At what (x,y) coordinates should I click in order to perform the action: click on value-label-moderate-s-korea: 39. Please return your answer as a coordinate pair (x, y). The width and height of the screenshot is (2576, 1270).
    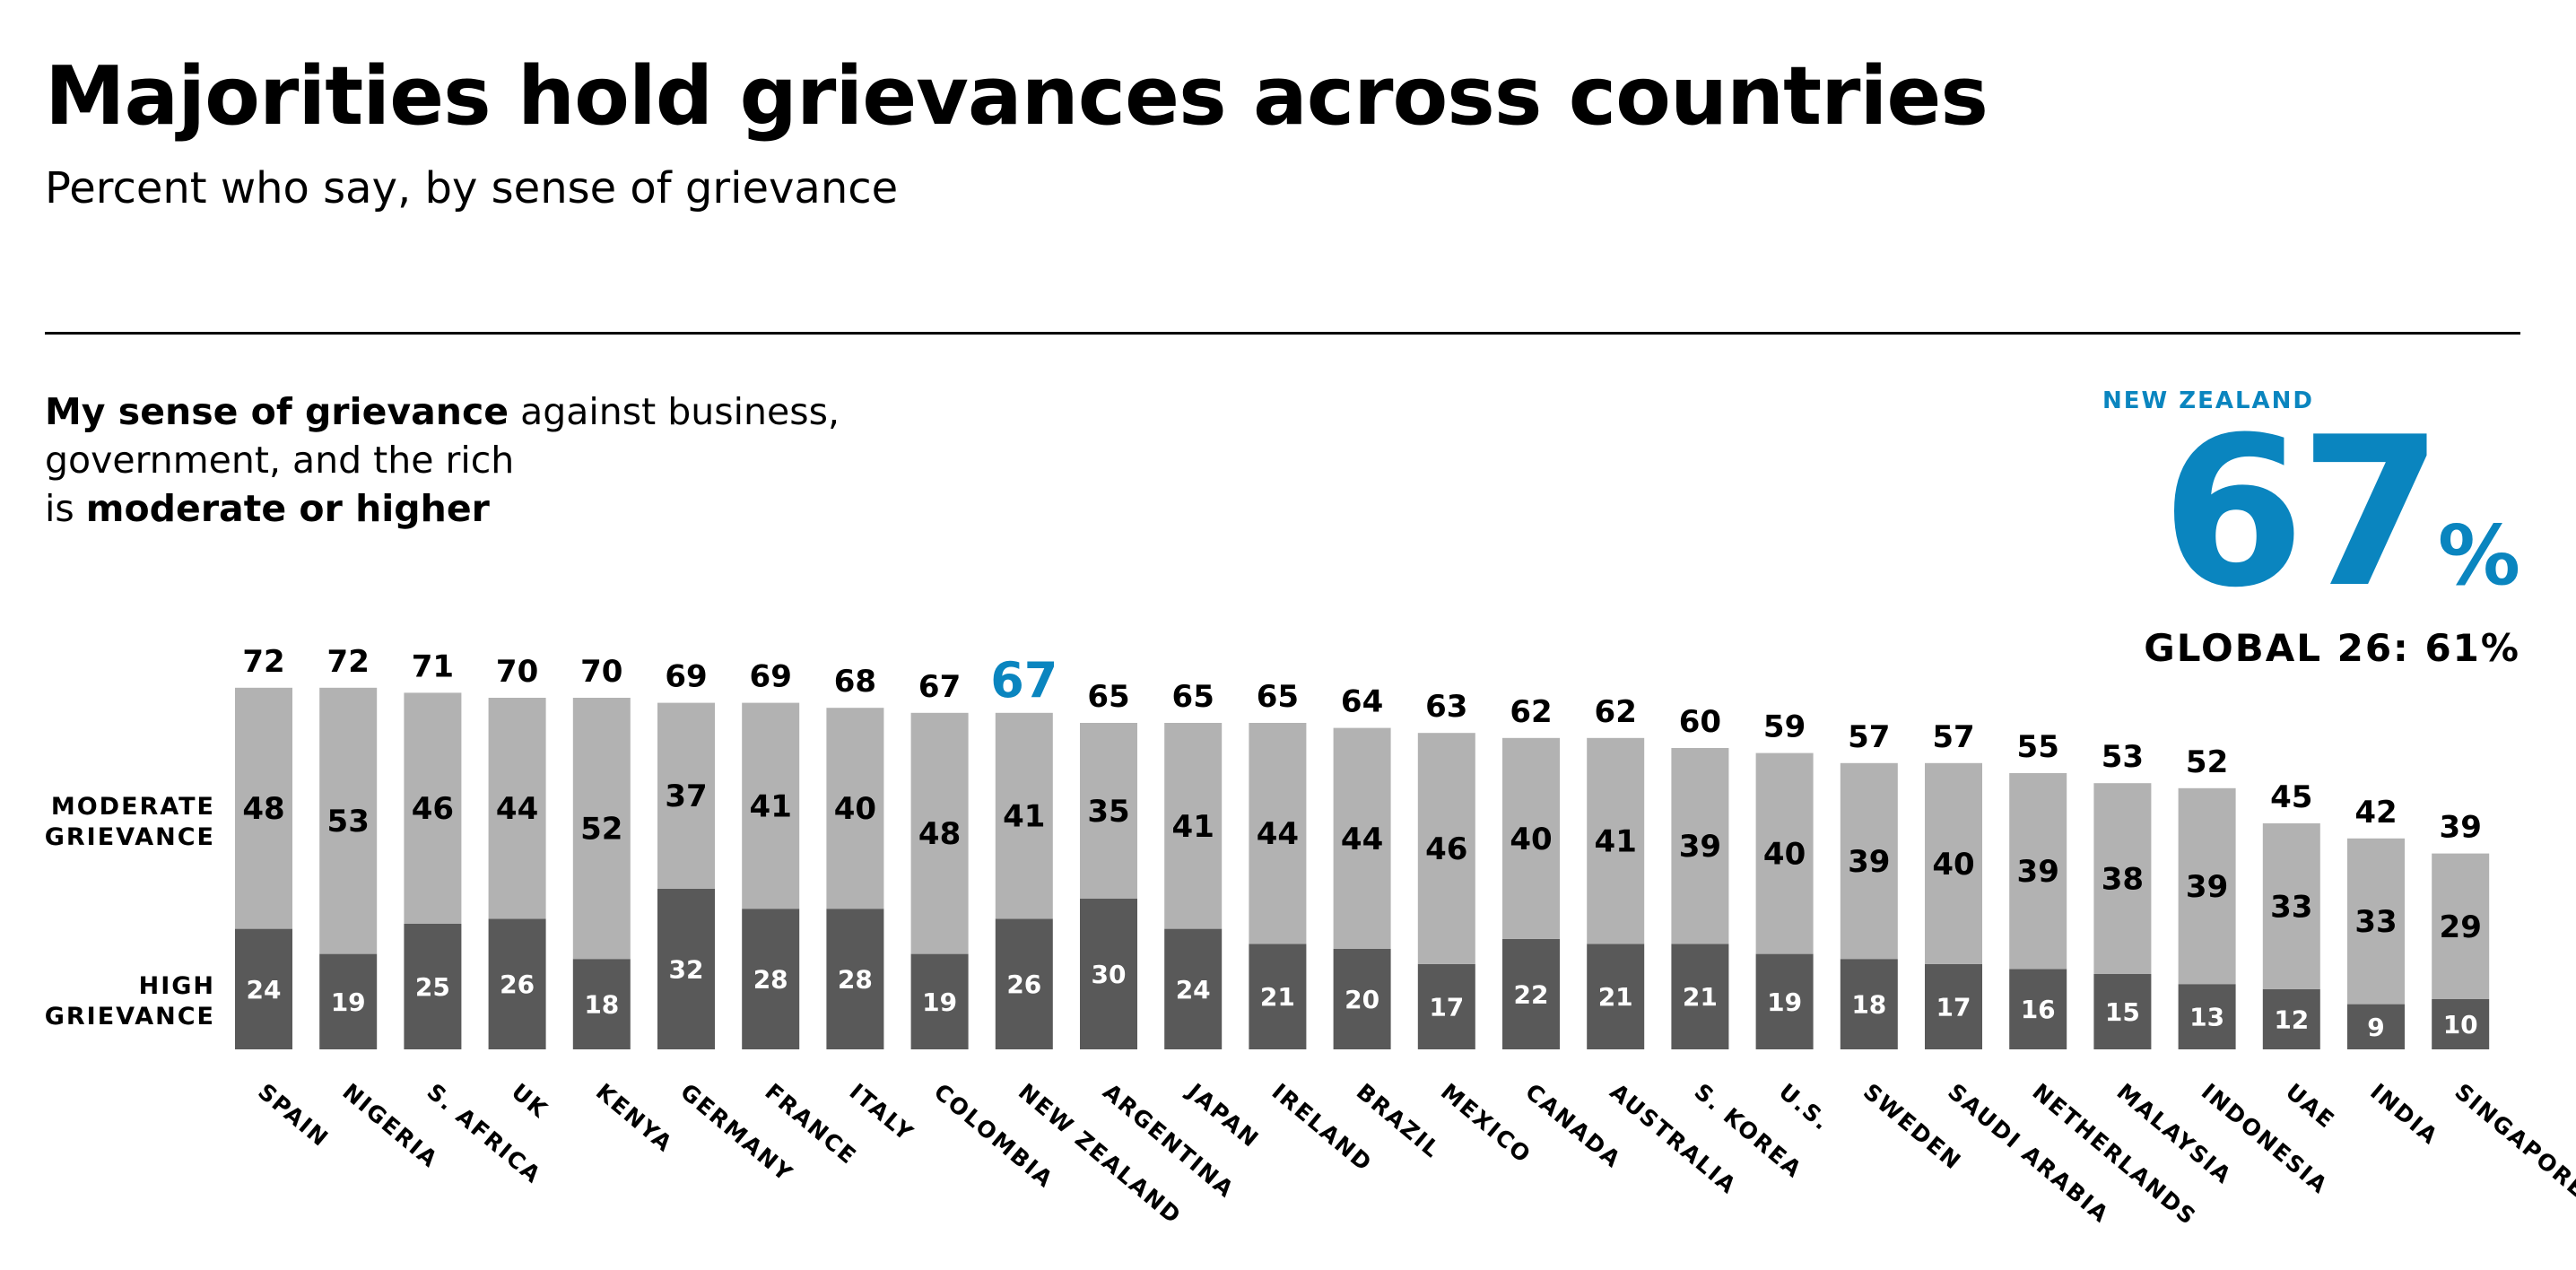
    Looking at the image, I should click on (1700, 847).